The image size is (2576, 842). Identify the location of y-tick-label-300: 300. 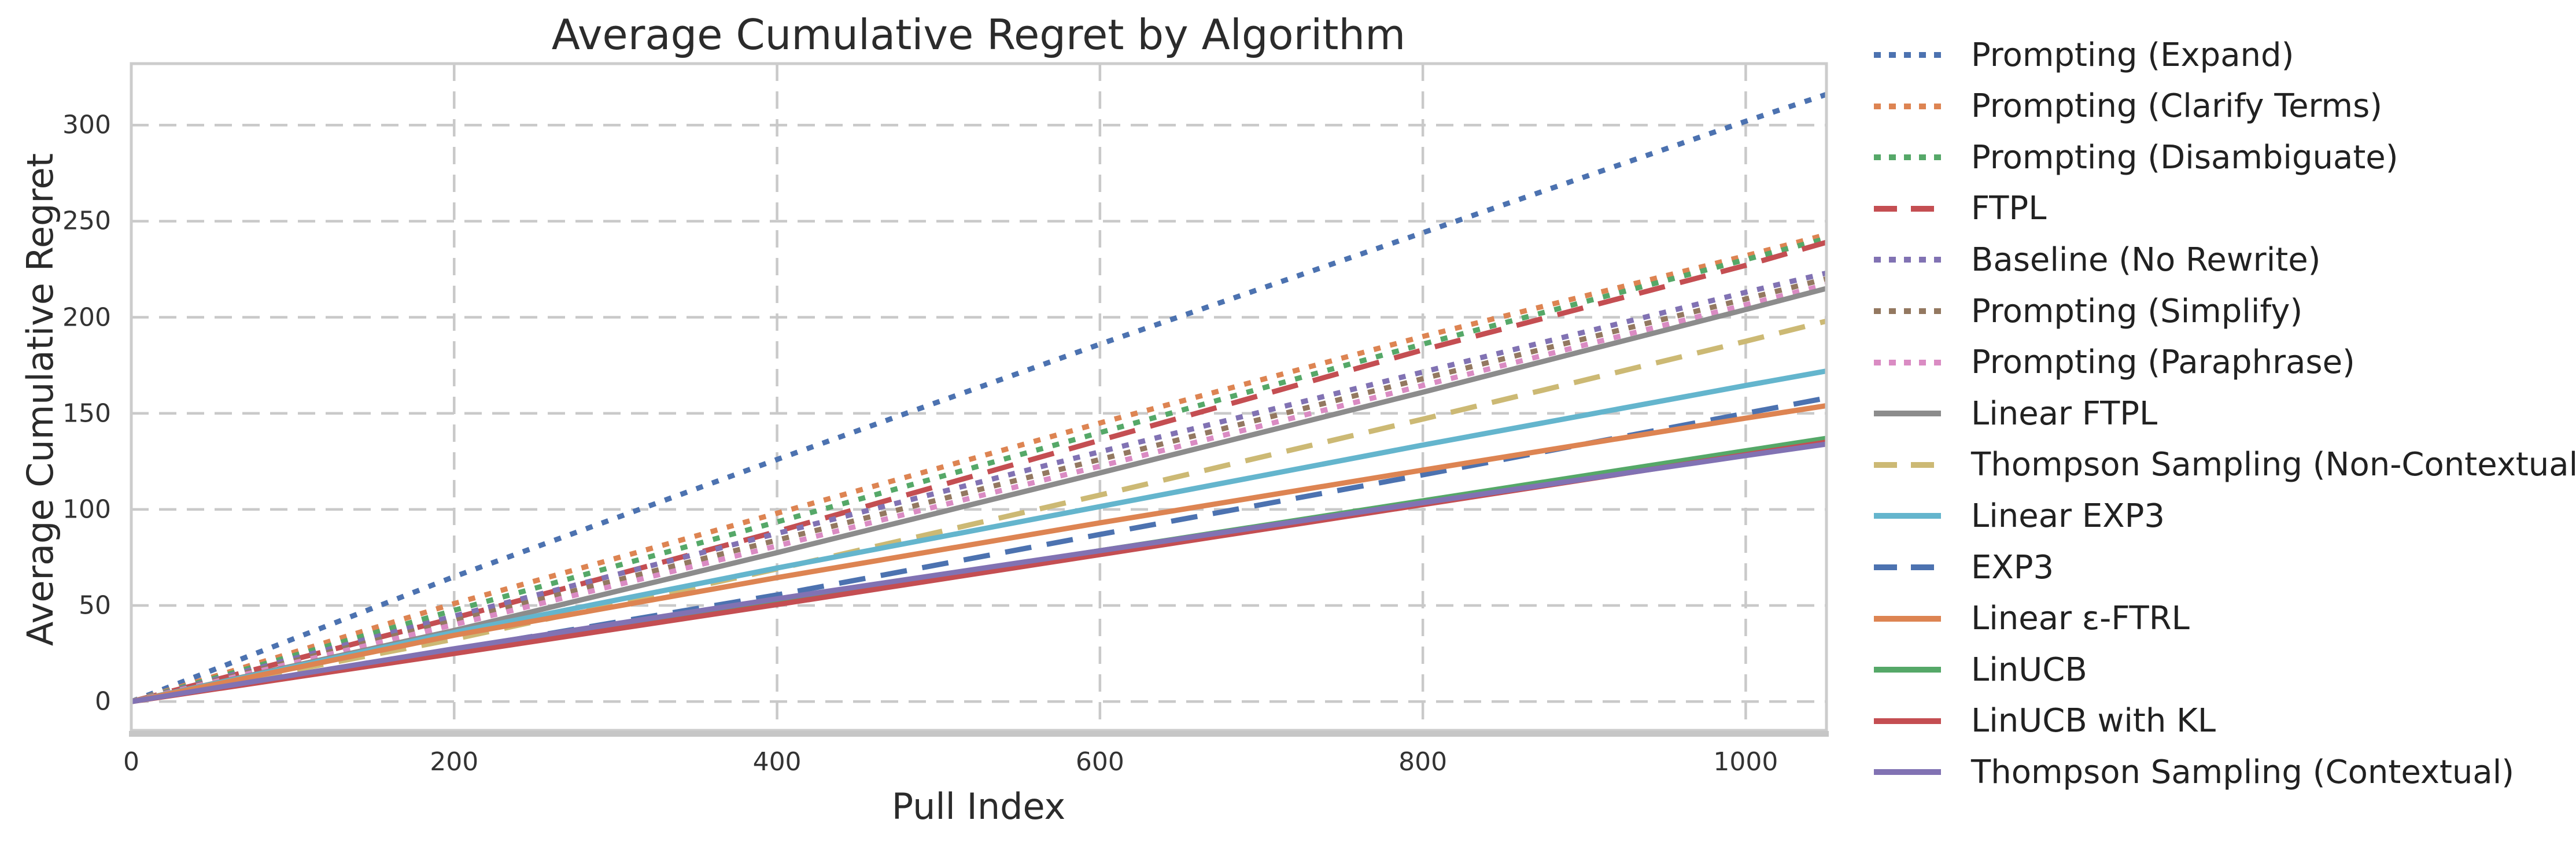
(86, 125).